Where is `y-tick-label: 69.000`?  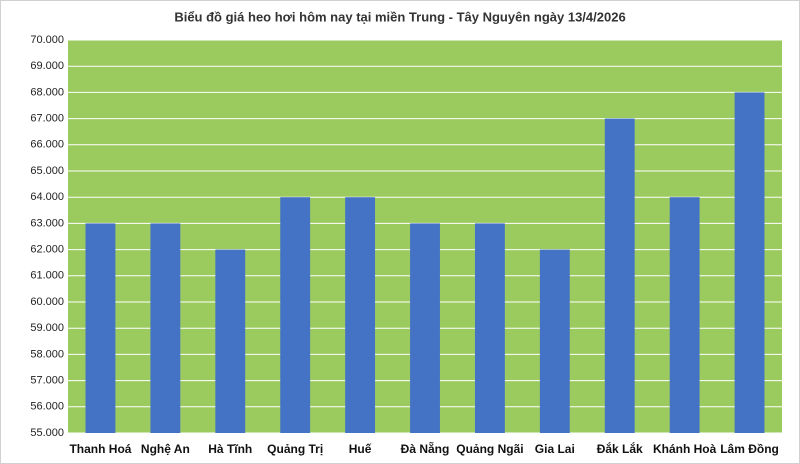
y-tick-label: 69.000 is located at coordinates (47, 66).